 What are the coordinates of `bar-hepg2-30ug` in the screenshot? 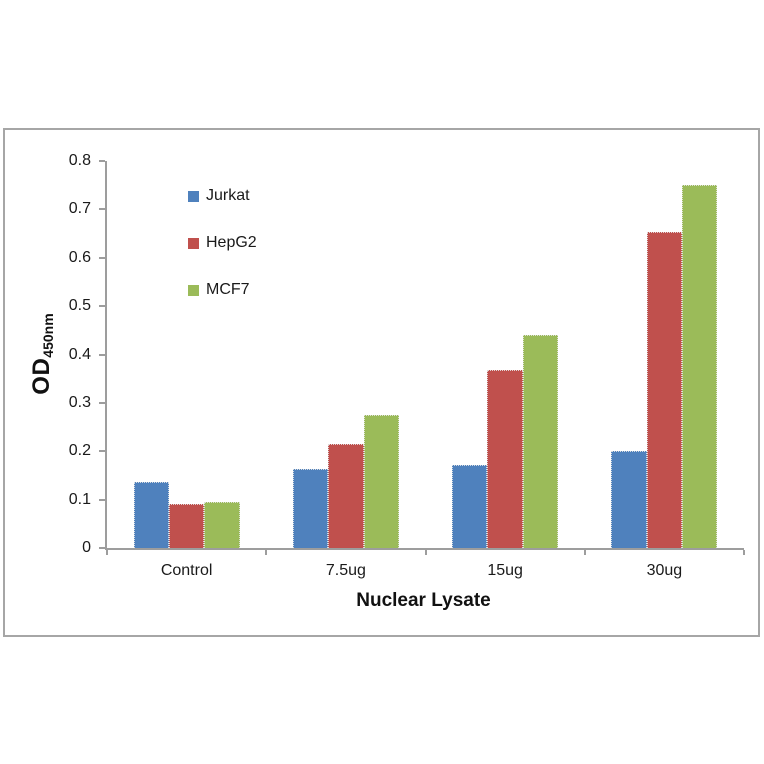 It's located at (664, 389).